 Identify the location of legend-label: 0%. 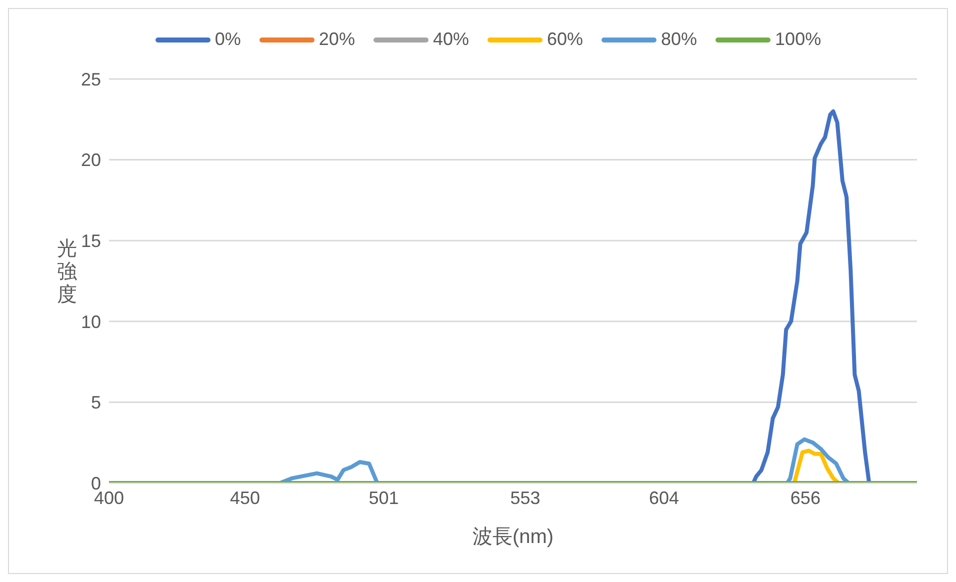
(227, 39).